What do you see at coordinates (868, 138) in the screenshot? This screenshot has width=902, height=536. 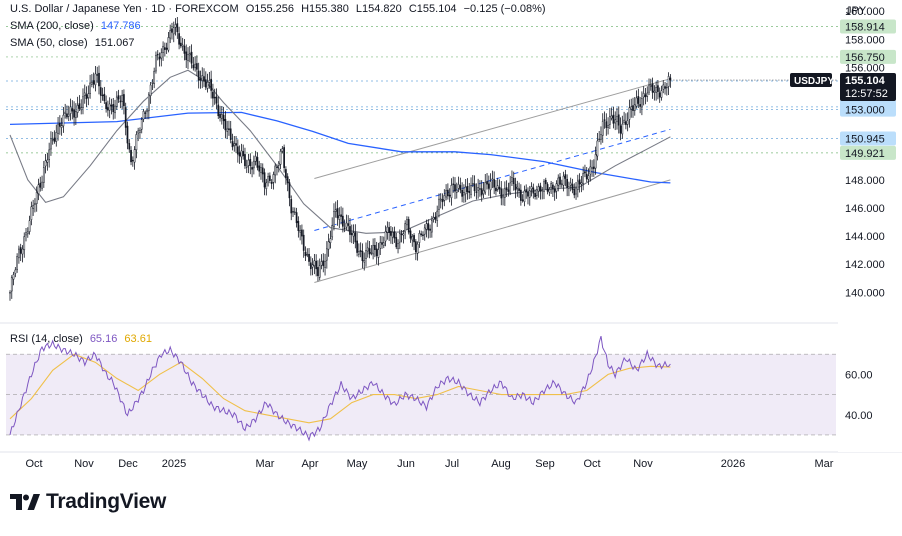 I see `level-tag` at bounding box center [868, 138].